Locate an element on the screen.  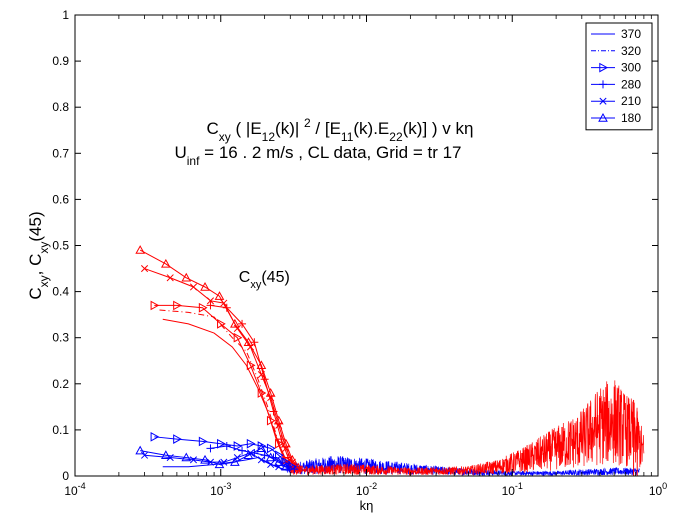
annotation-cxy45: Cxy(45) is located at coordinates (264, 280).